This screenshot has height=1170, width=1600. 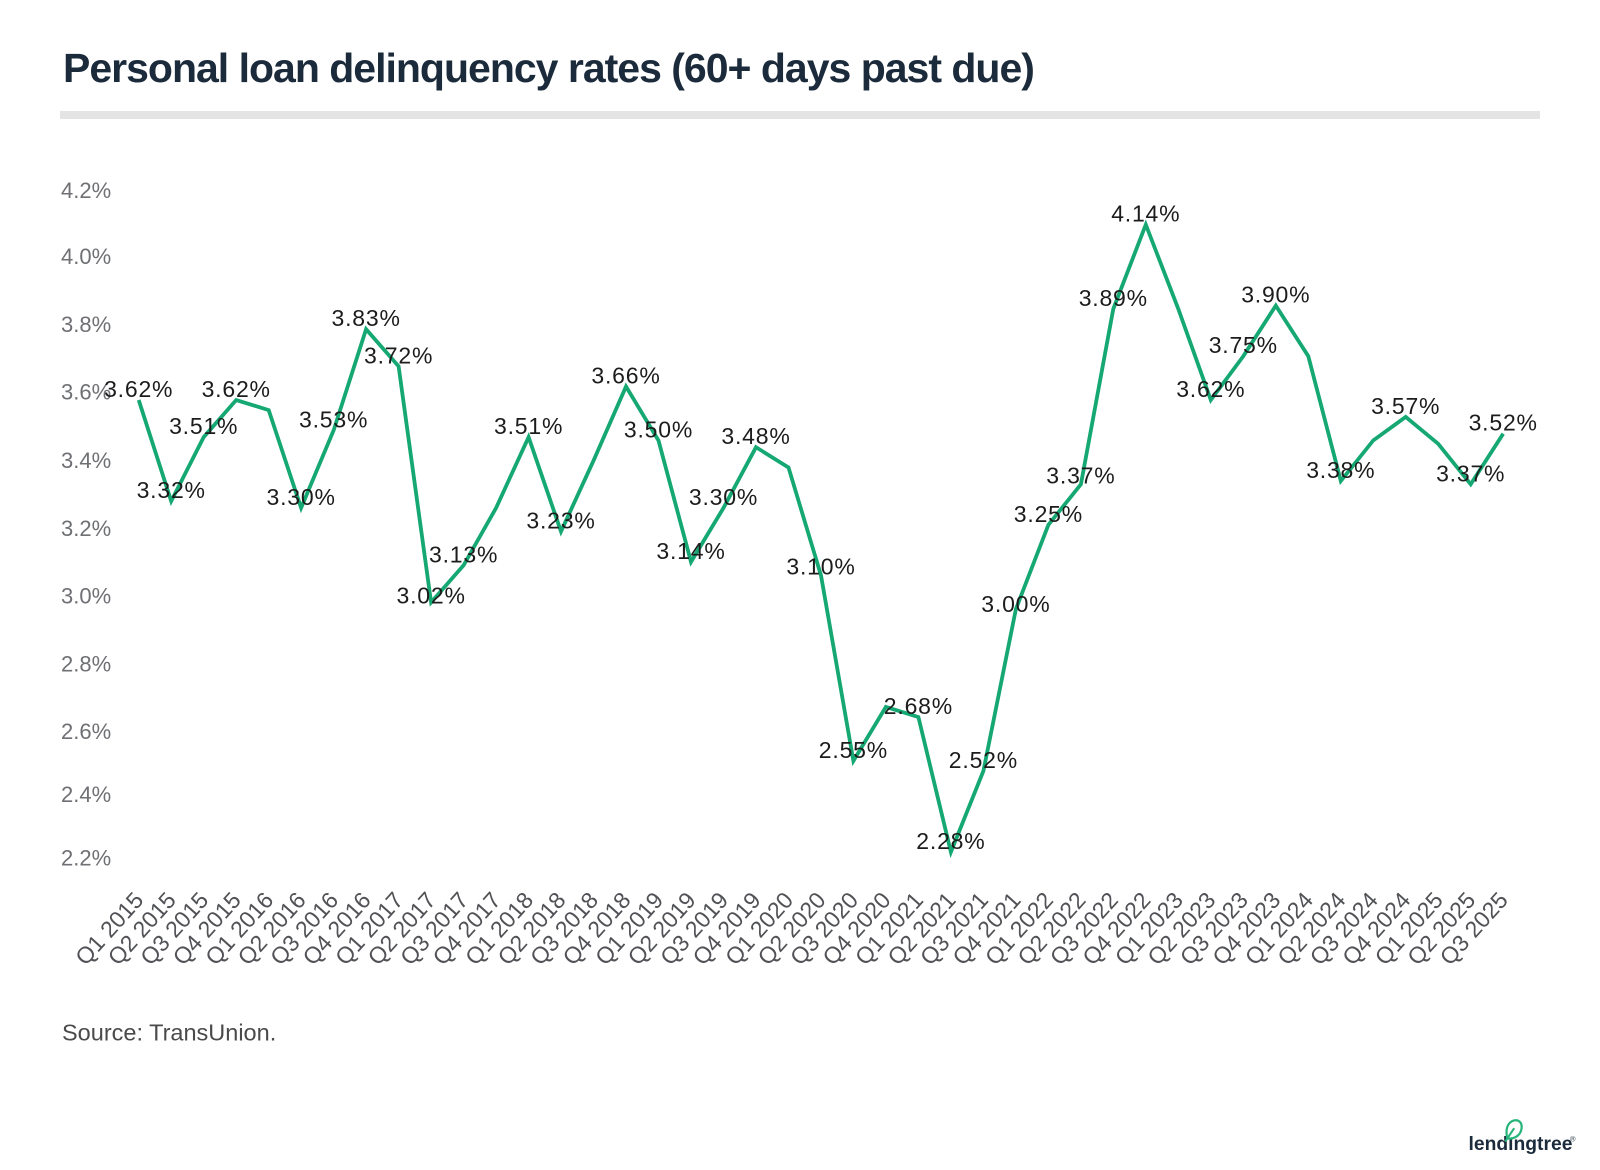 What do you see at coordinates (169, 1033) in the screenshot?
I see `svg-text: Source: TransUnion.` at bounding box center [169, 1033].